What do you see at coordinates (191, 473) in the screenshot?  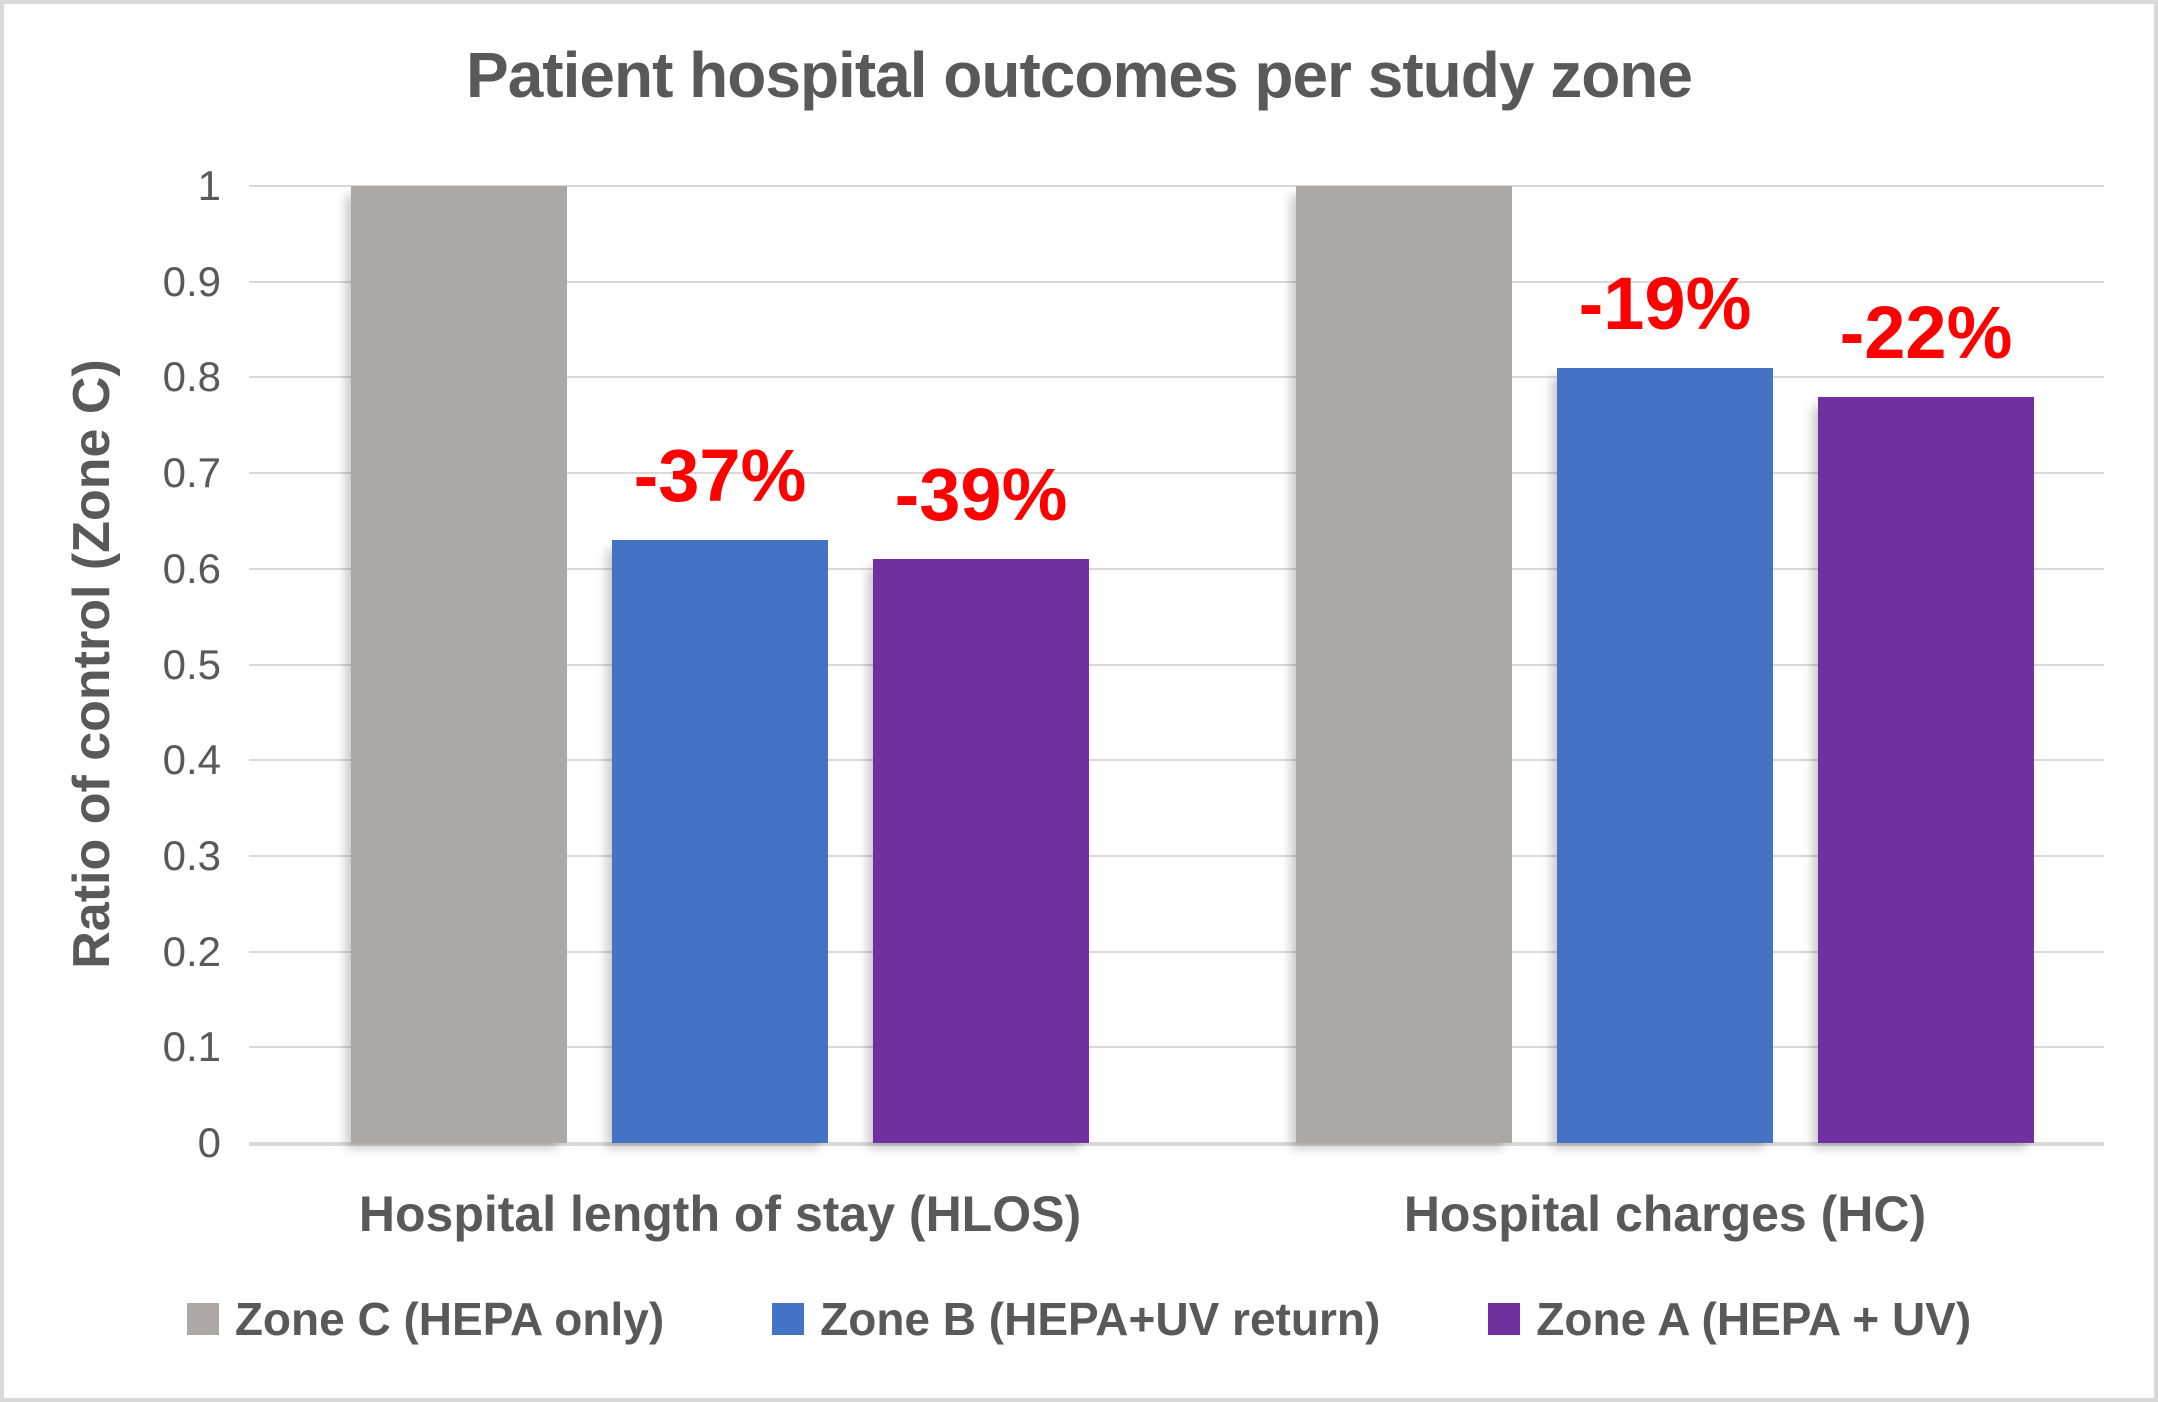 I see `y-tick-label: 0.7` at bounding box center [191, 473].